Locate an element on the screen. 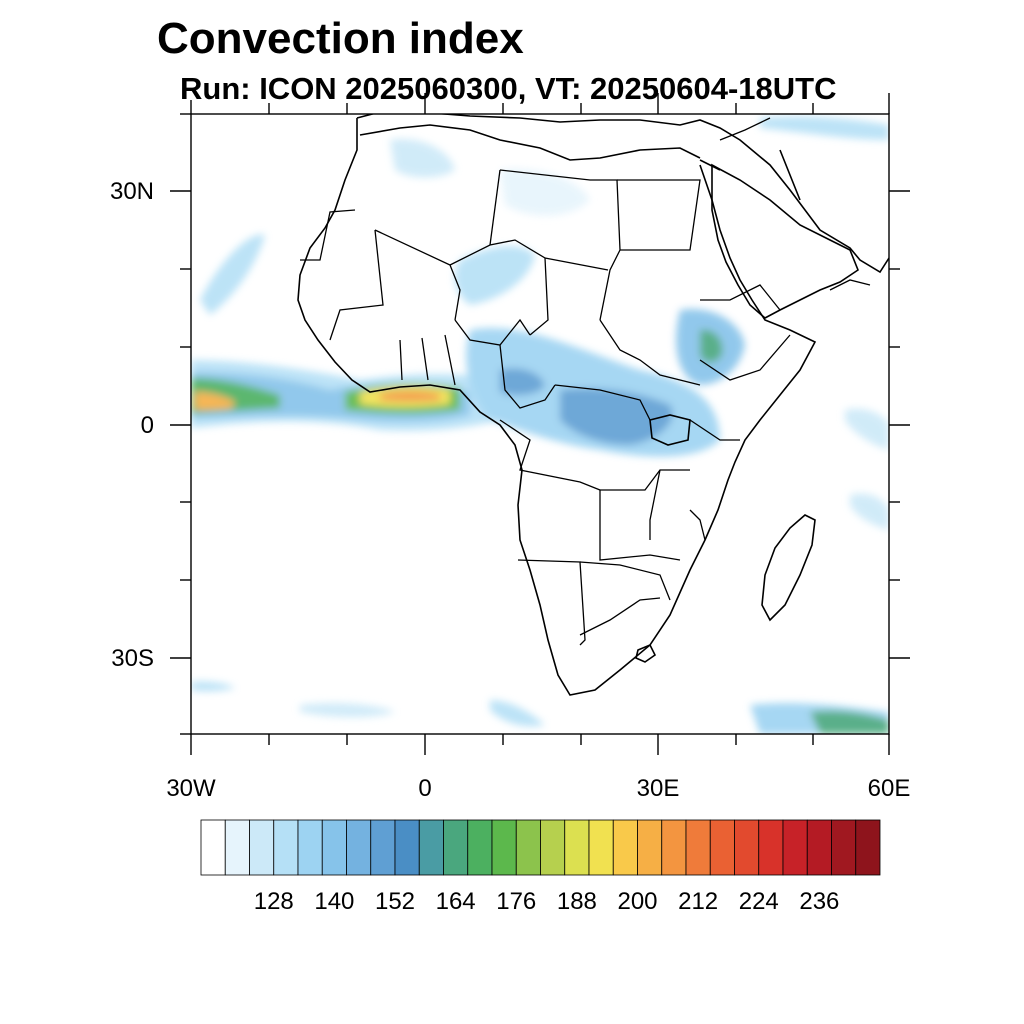  colorbar-label: 236 is located at coordinates (819, 901).